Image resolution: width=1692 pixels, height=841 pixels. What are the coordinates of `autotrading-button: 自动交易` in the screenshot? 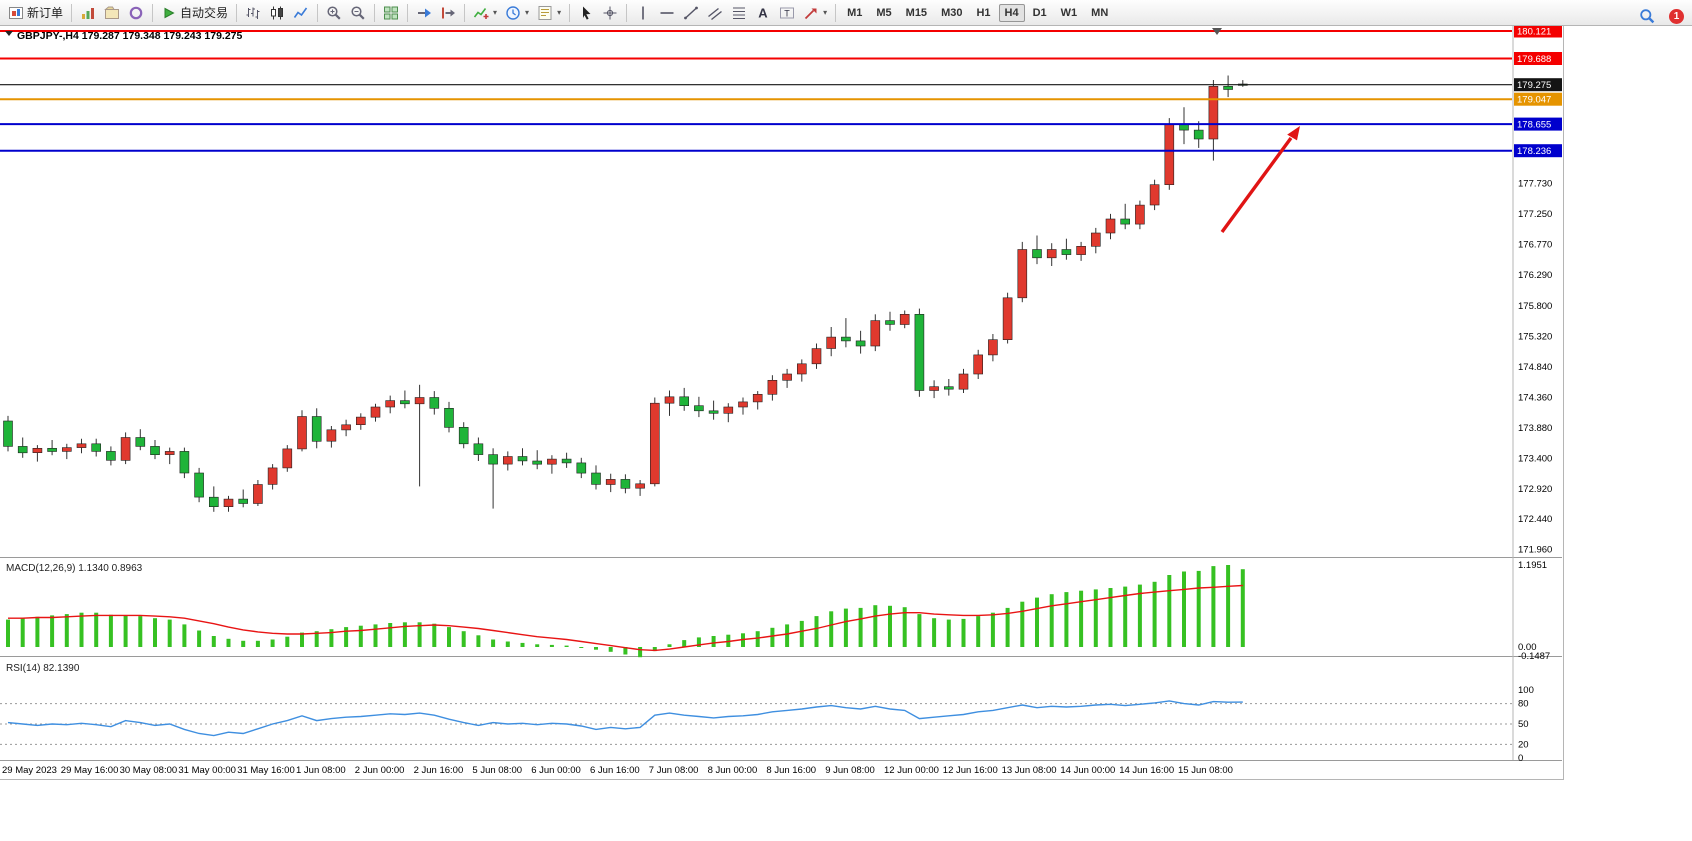 It's located at (194, 13).